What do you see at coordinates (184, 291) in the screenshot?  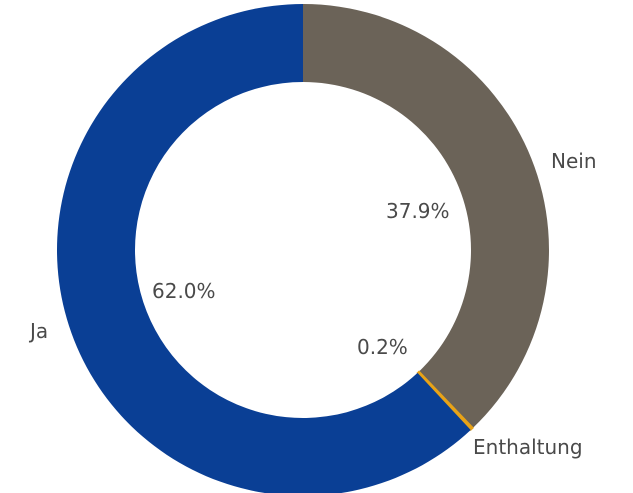 I see `value-label-ja: 62.0%` at bounding box center [184, 291].